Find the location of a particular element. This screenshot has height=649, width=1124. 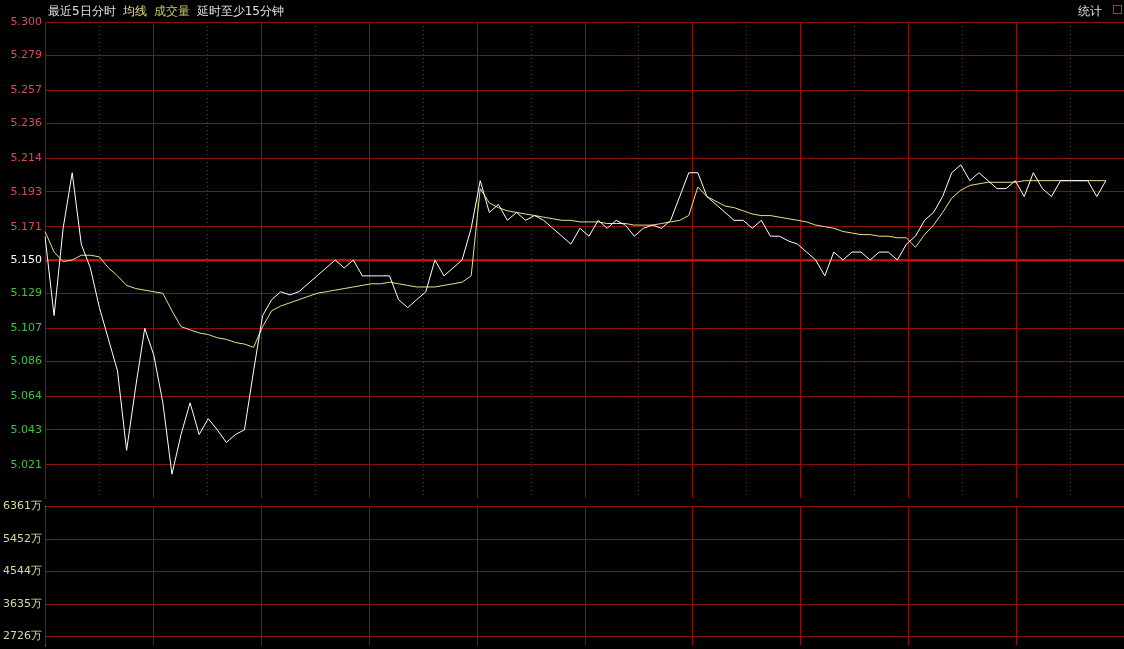

text: 延时至少15分钟 is located at coordinates (240, 11).